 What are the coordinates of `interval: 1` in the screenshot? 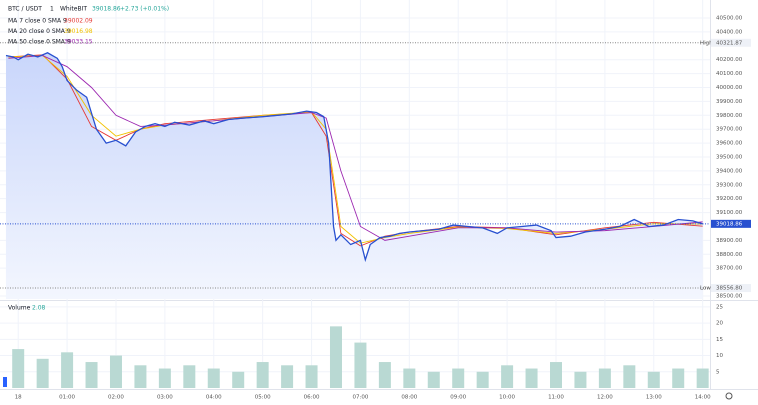 It's located at (52, 9).